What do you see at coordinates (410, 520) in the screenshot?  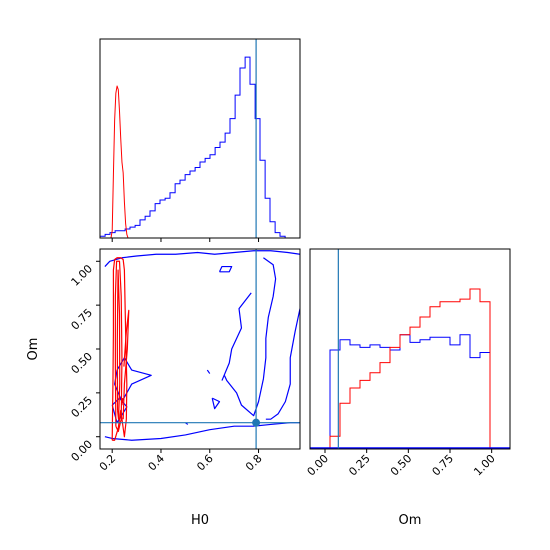 I see `x-axis-label-om: Om` at bounding box center [410, 520].